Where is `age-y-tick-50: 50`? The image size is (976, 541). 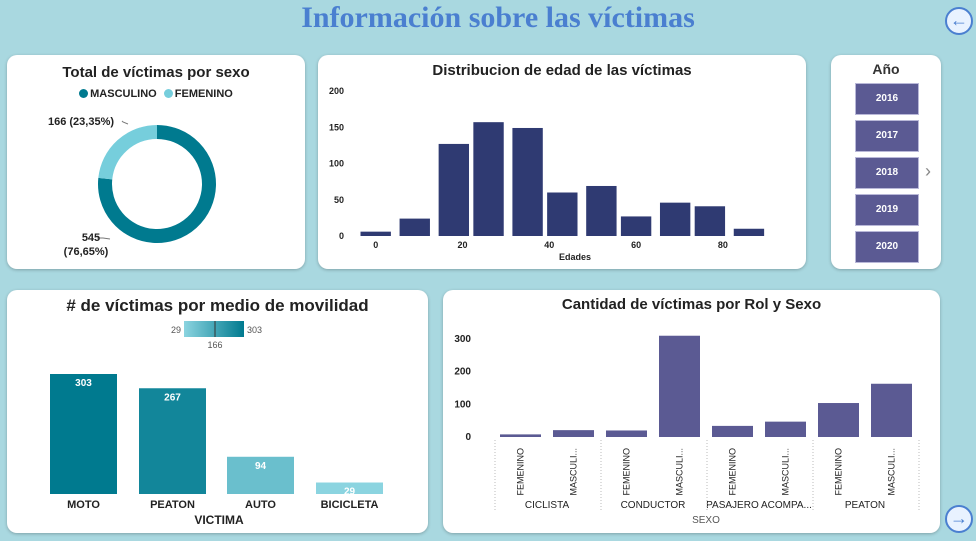
age-y-tick-50: 50 is located at coordinates (339, 200).